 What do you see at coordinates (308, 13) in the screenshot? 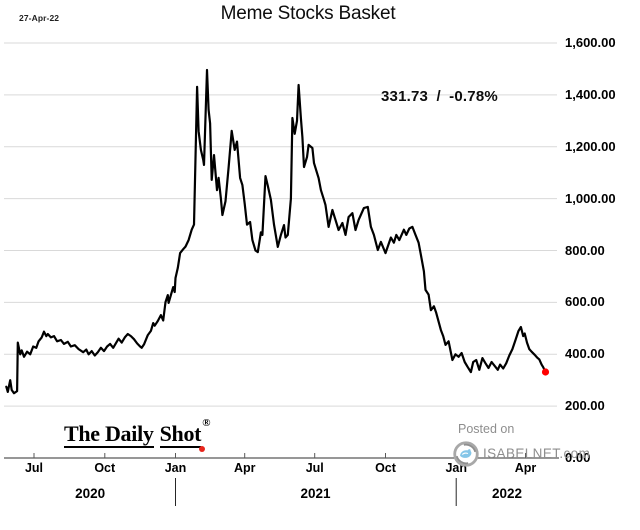
I see `chart-title: Meme Stocks Basket` at bounding box center [308, 13].